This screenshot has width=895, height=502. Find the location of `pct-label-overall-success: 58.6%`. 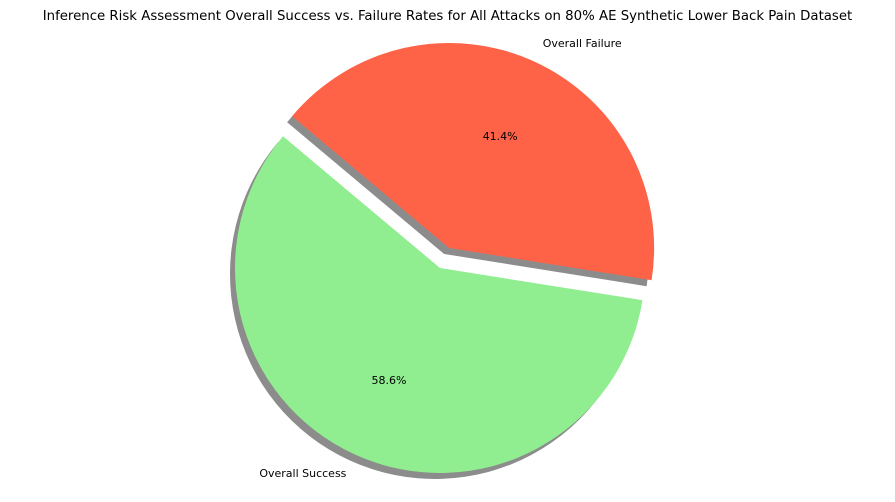

pct-label-overall-success: 58.6% is located at coordinates (388, 380).